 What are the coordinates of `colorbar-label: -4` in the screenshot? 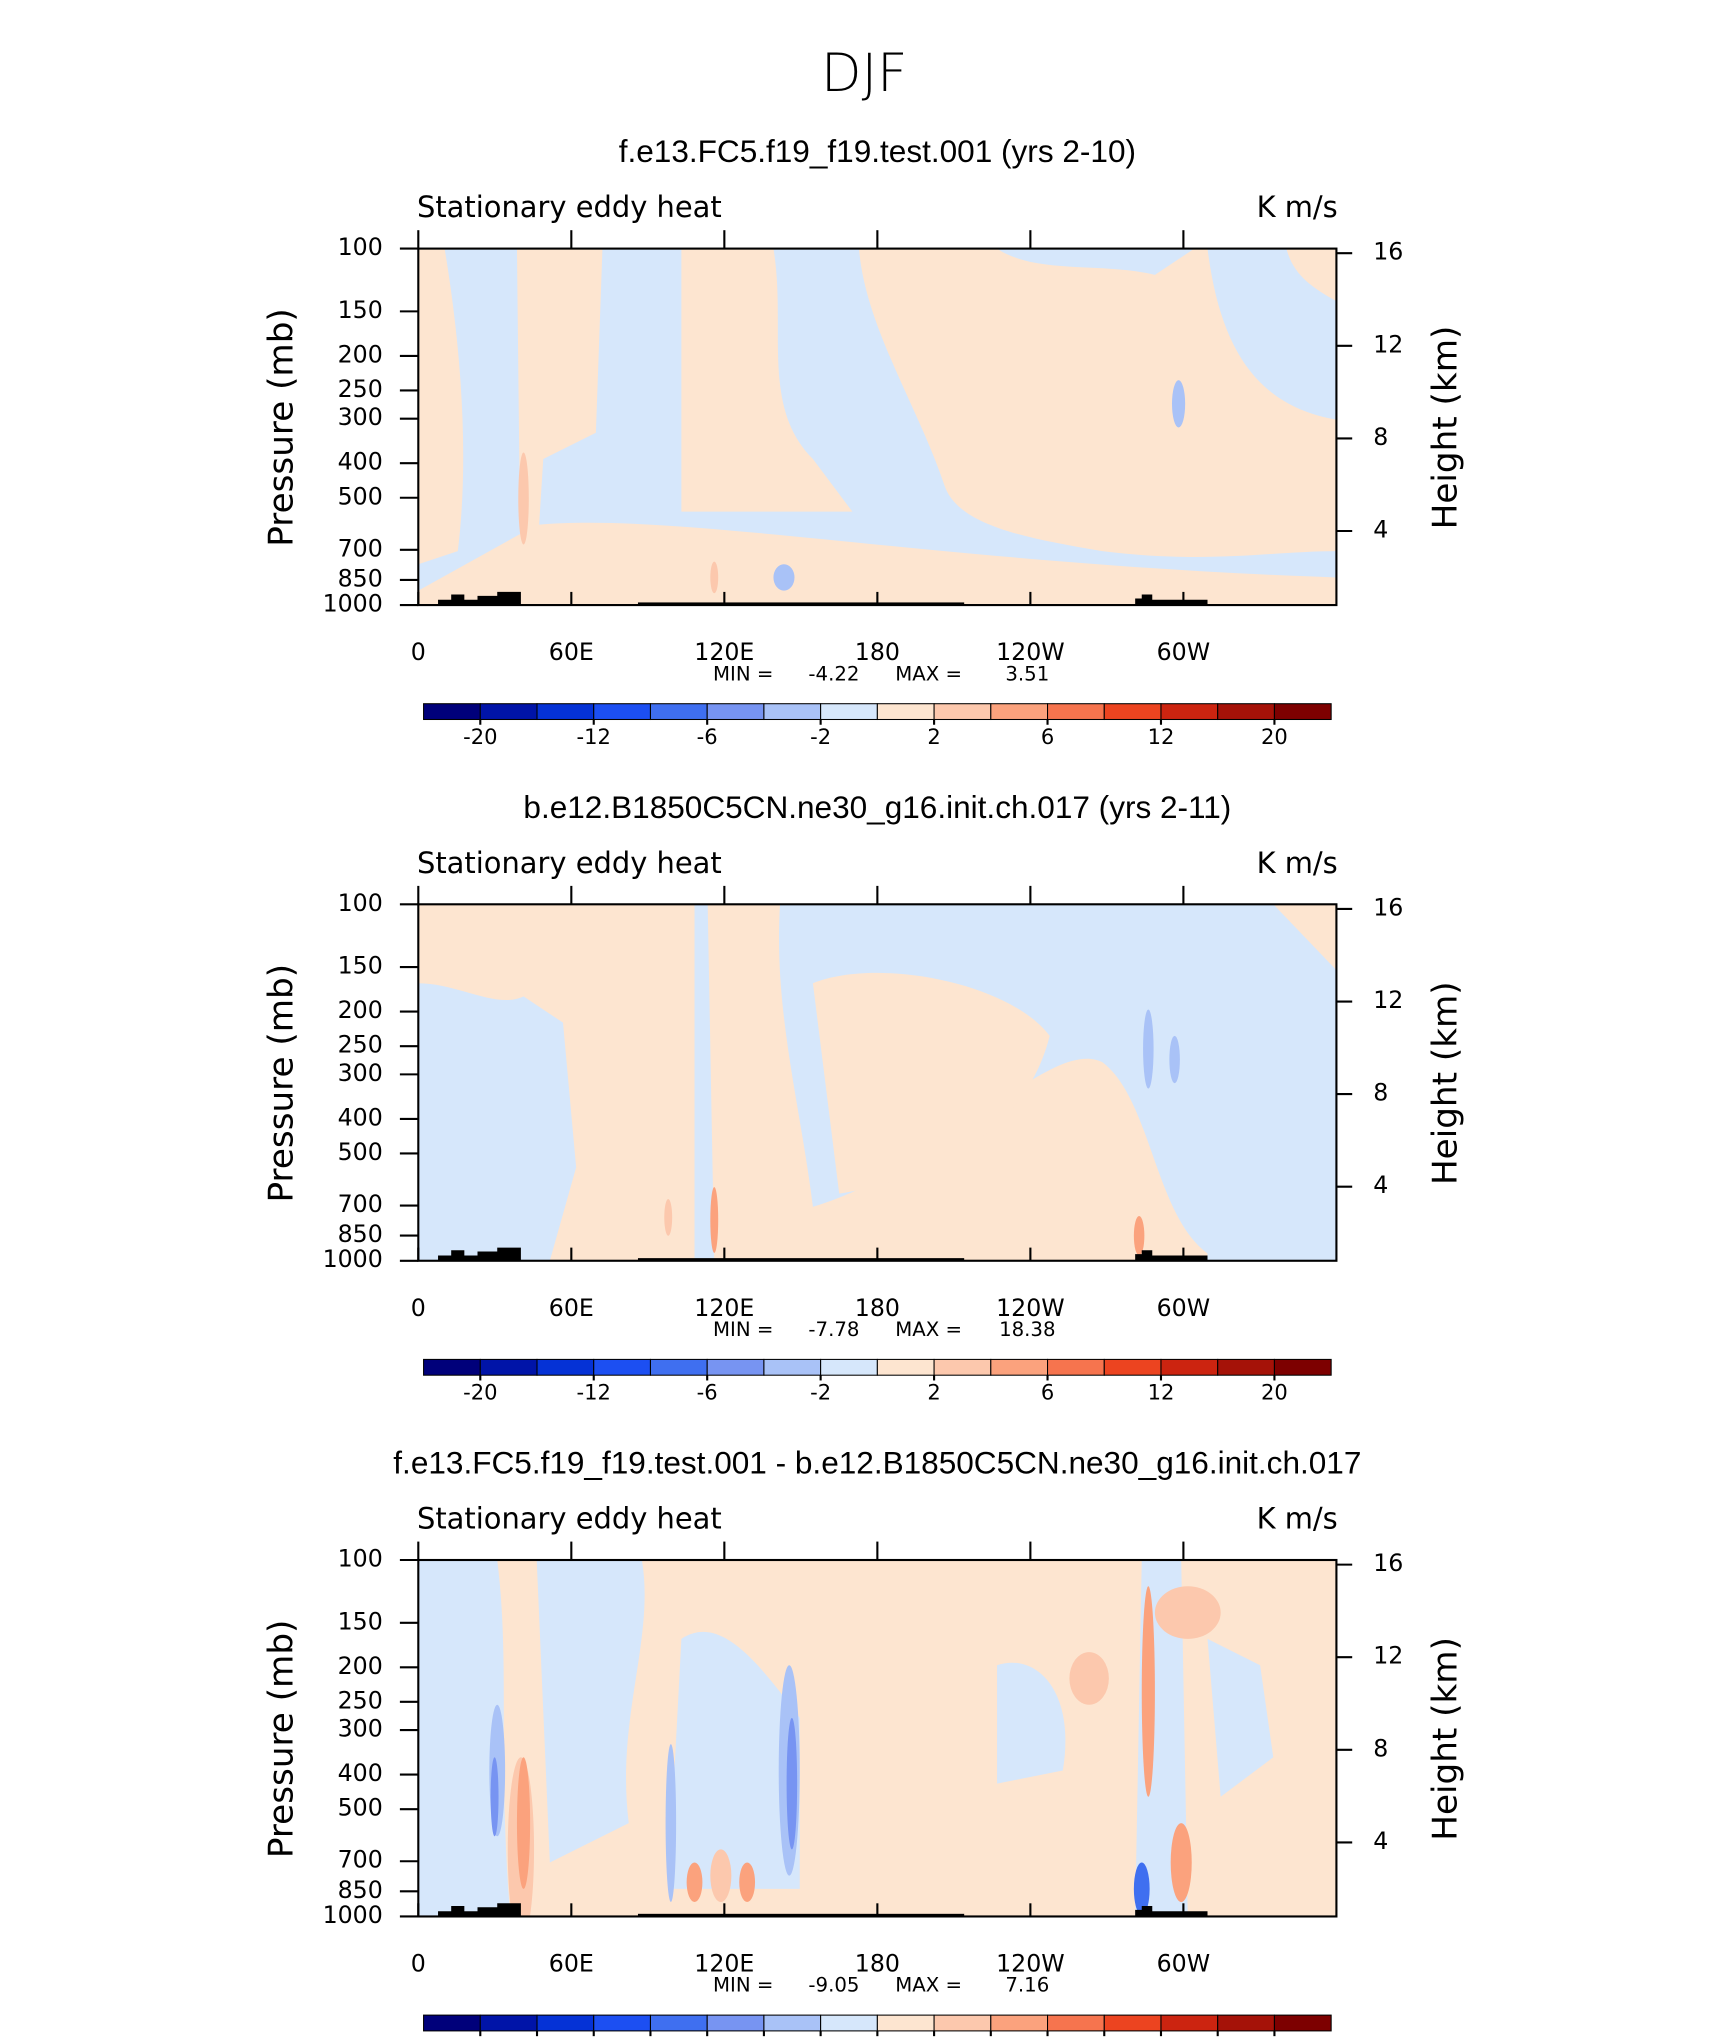 It's located at (593, 2036).